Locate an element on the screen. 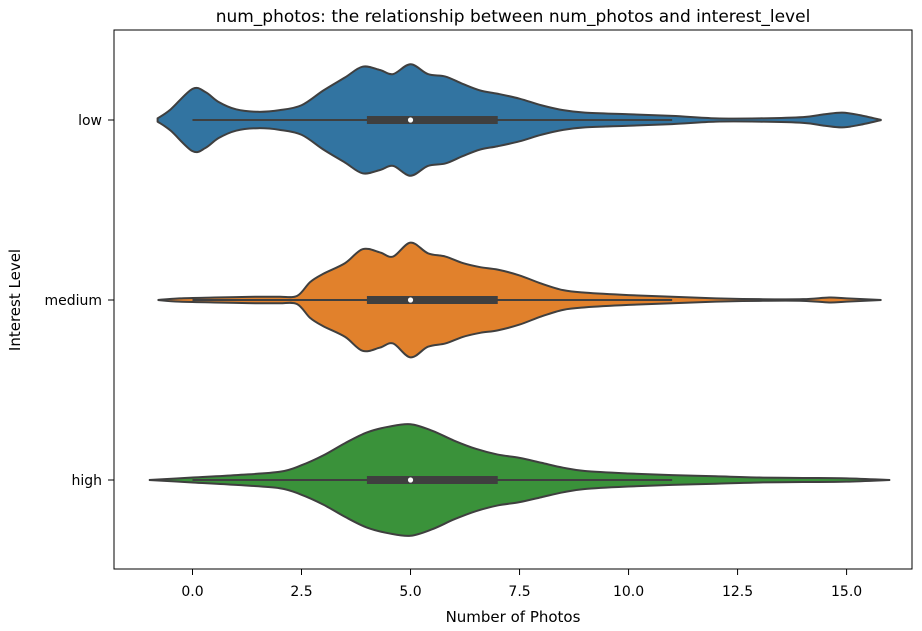 This screenshot has width=922, height=631. y-tick-label-medium: medium is located at coordinates (73, 301).